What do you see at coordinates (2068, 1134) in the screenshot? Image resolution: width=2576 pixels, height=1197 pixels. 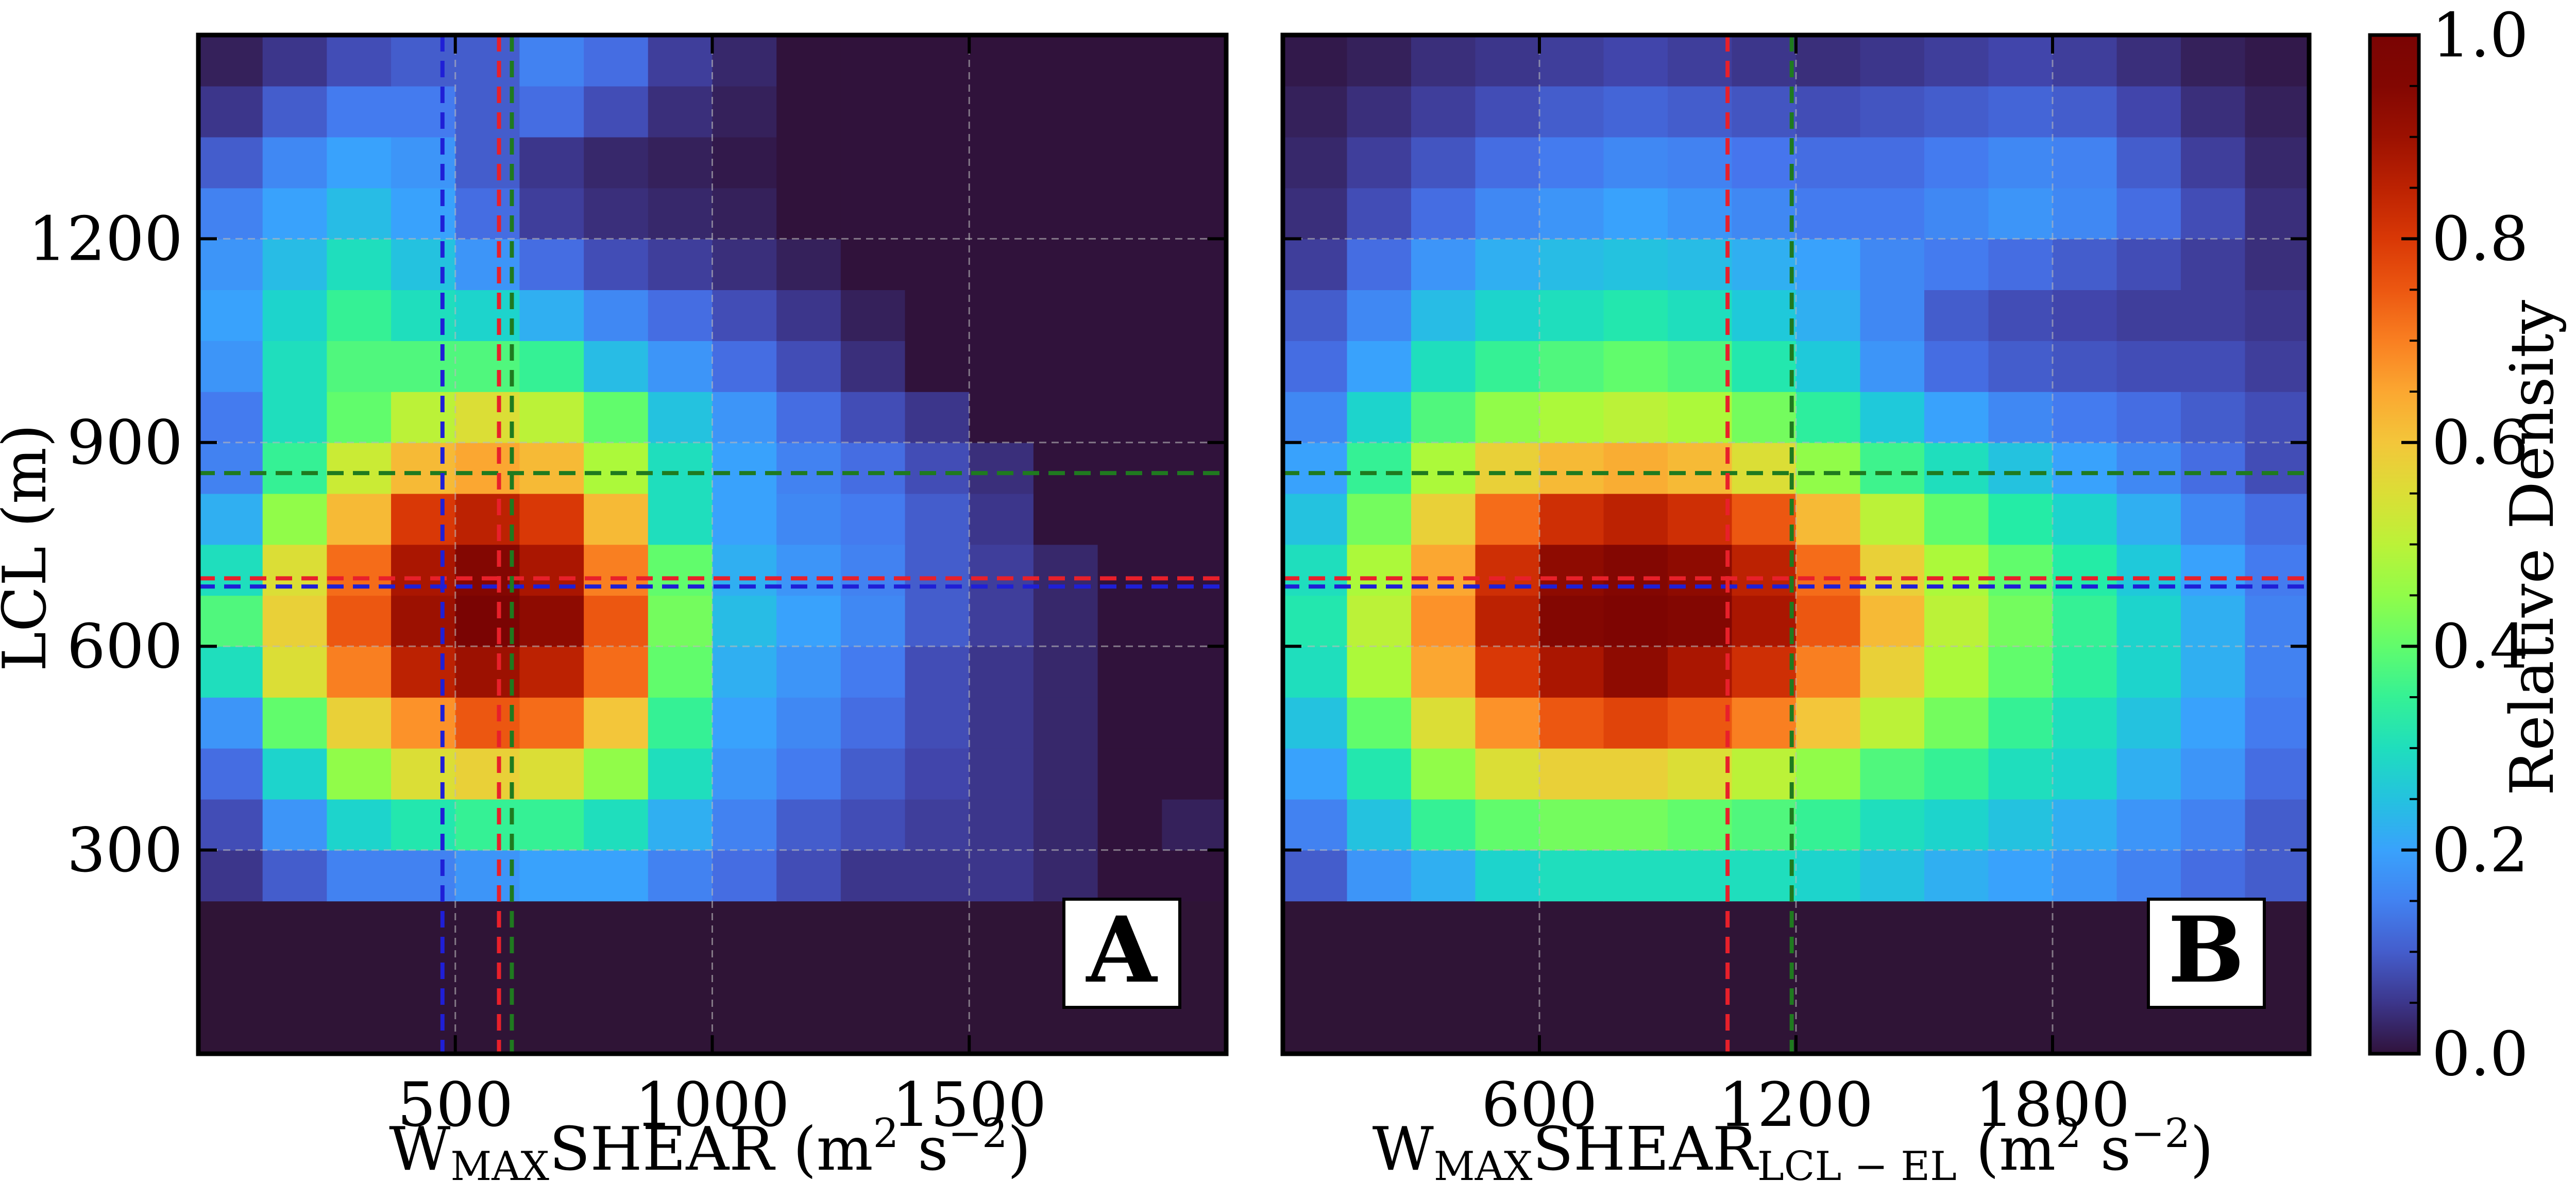 I see `panel-b-xlabel-sup: 2` at bounding box center [2068, 1134].